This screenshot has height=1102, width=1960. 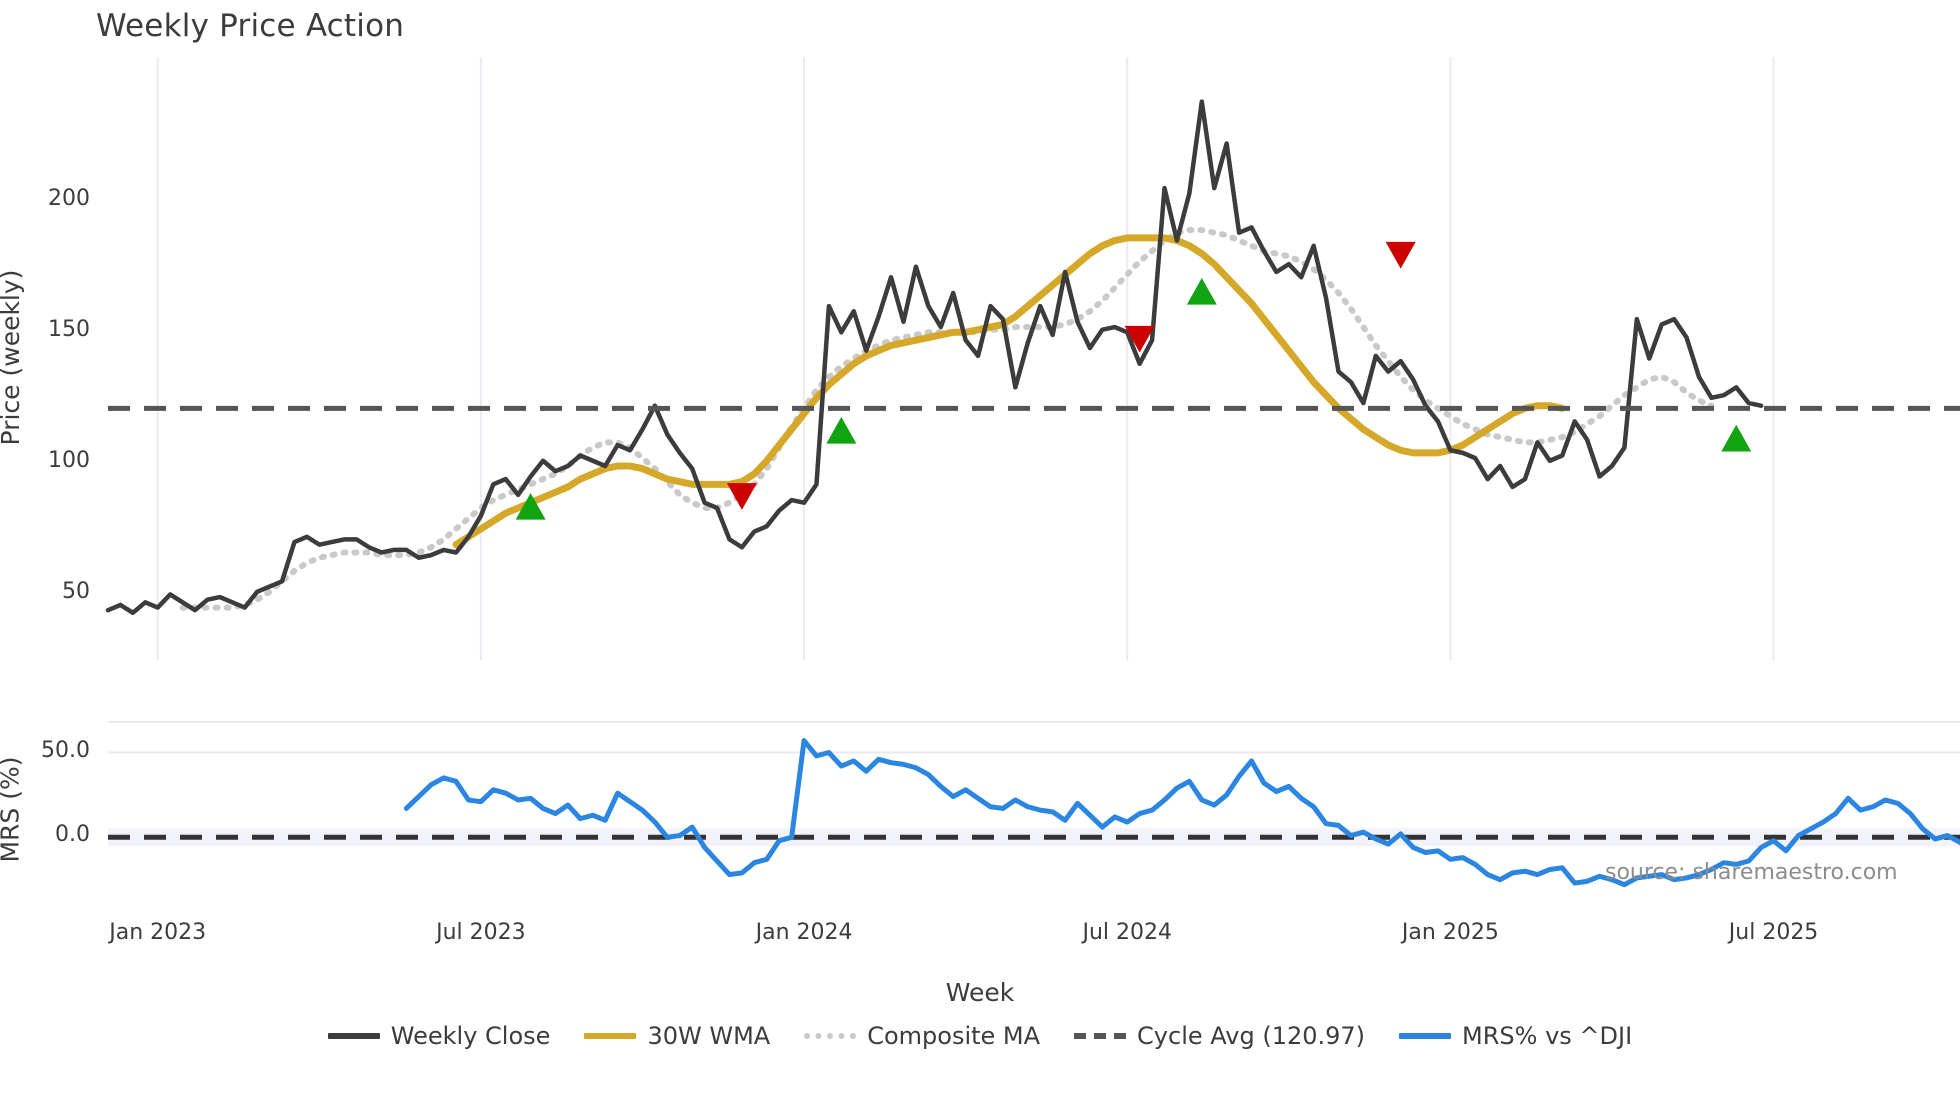 What do you see at coordinates (69, 330) in the screenshot?
I see `price-ytick-2: 150` at bounding box center [69, 330].